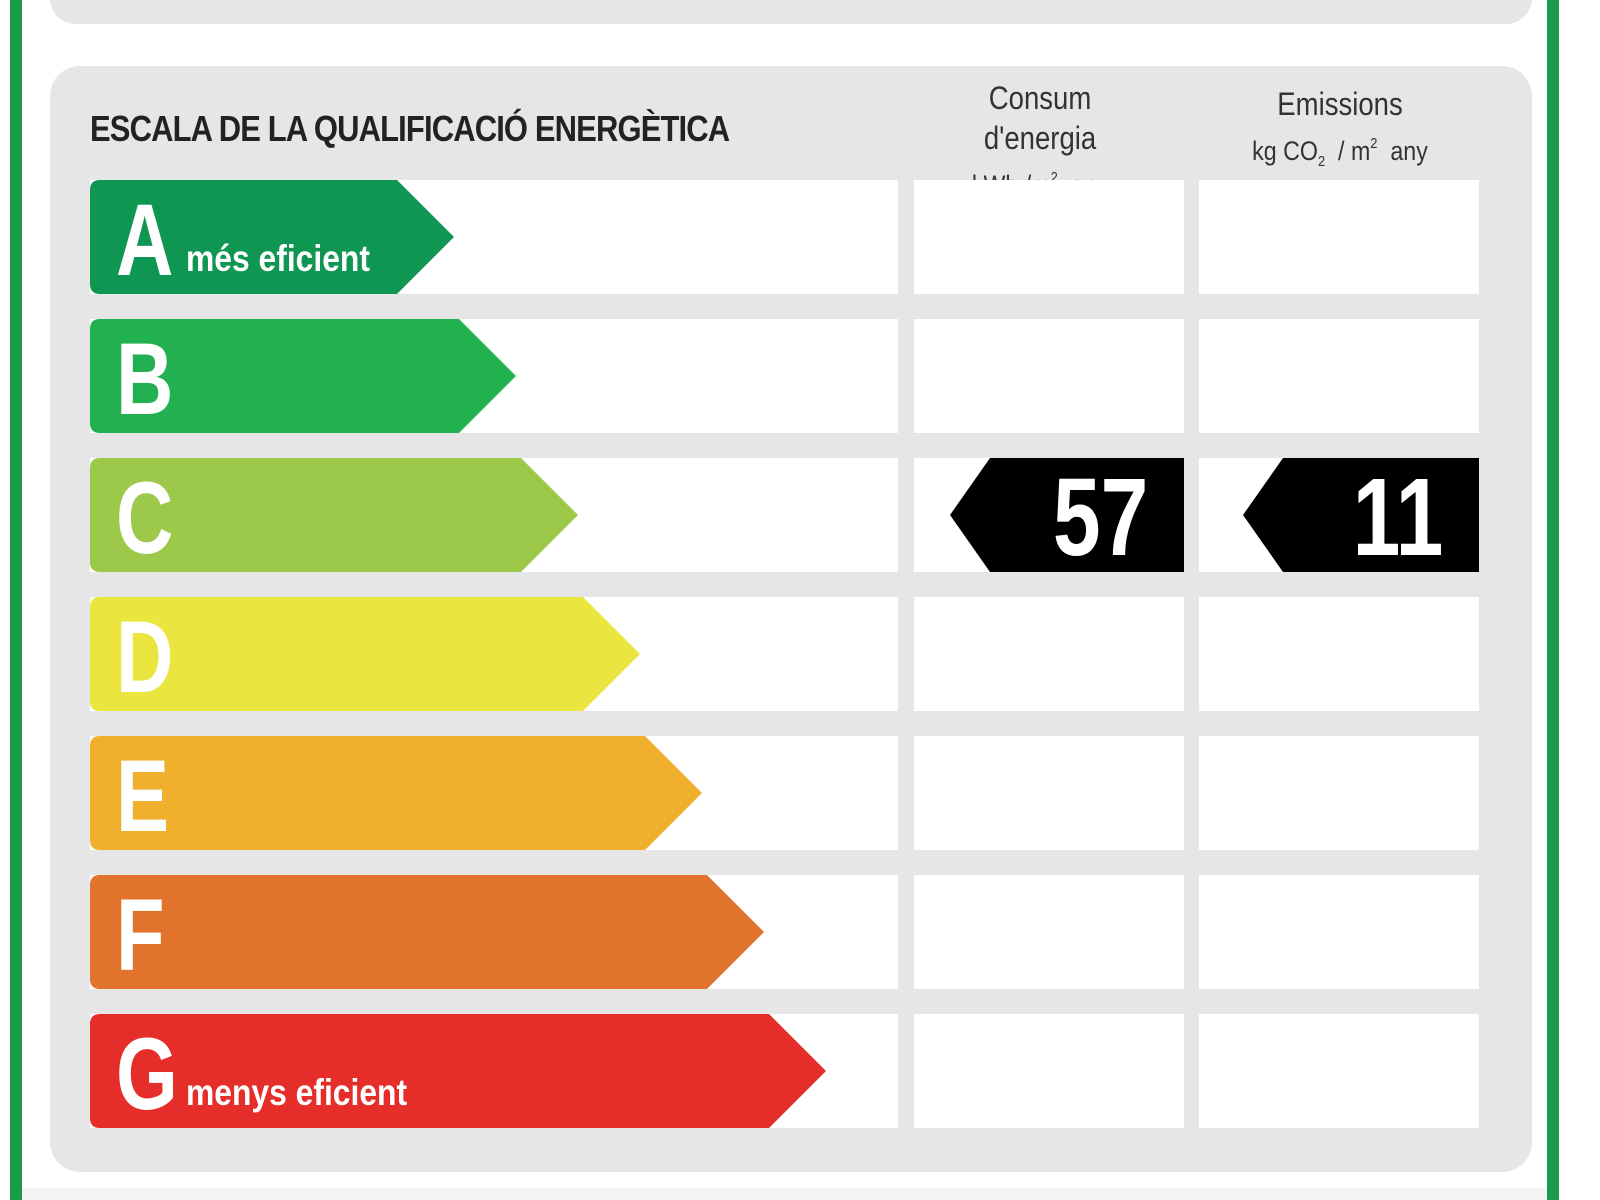 The width and height of the screenshot is (1600, 1200). I want to click on energy-rating-badge: 57, so click(1067, 517).